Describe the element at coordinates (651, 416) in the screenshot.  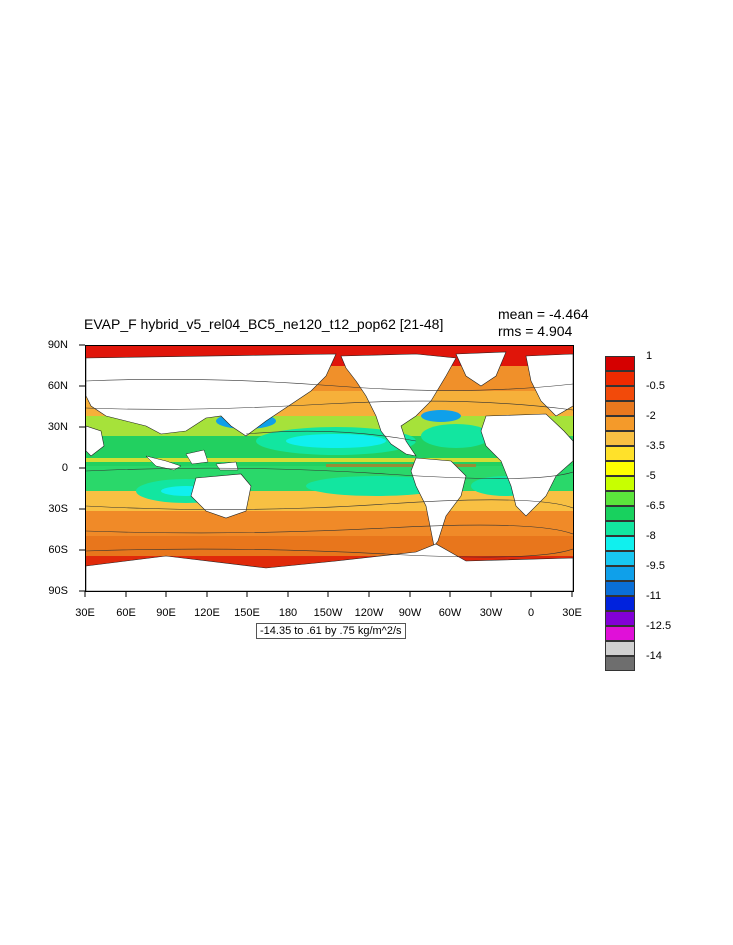
I see `colorbar-label: -2` at that location.